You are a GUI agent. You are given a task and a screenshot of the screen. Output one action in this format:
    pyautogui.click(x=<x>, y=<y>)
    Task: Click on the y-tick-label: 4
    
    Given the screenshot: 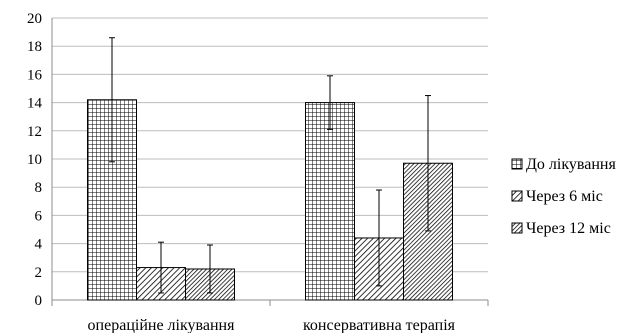 What is the action you would take?
    pyautogui.click(x=39, y=245)
    